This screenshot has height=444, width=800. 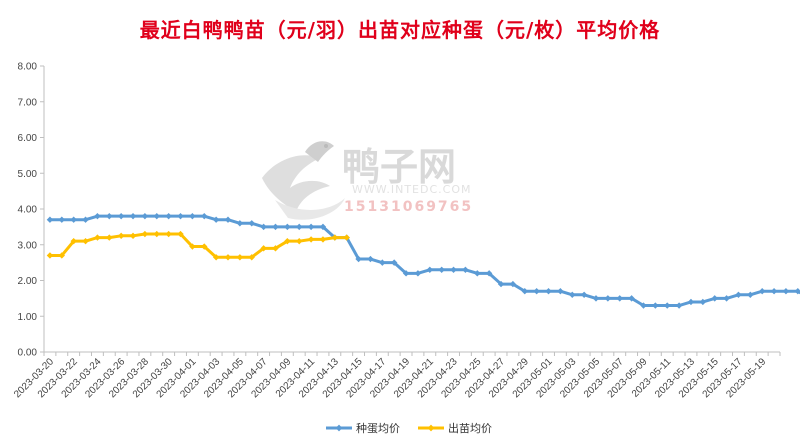 I want to click on y-tick-label: 3.00, so click(x=28, y=245).